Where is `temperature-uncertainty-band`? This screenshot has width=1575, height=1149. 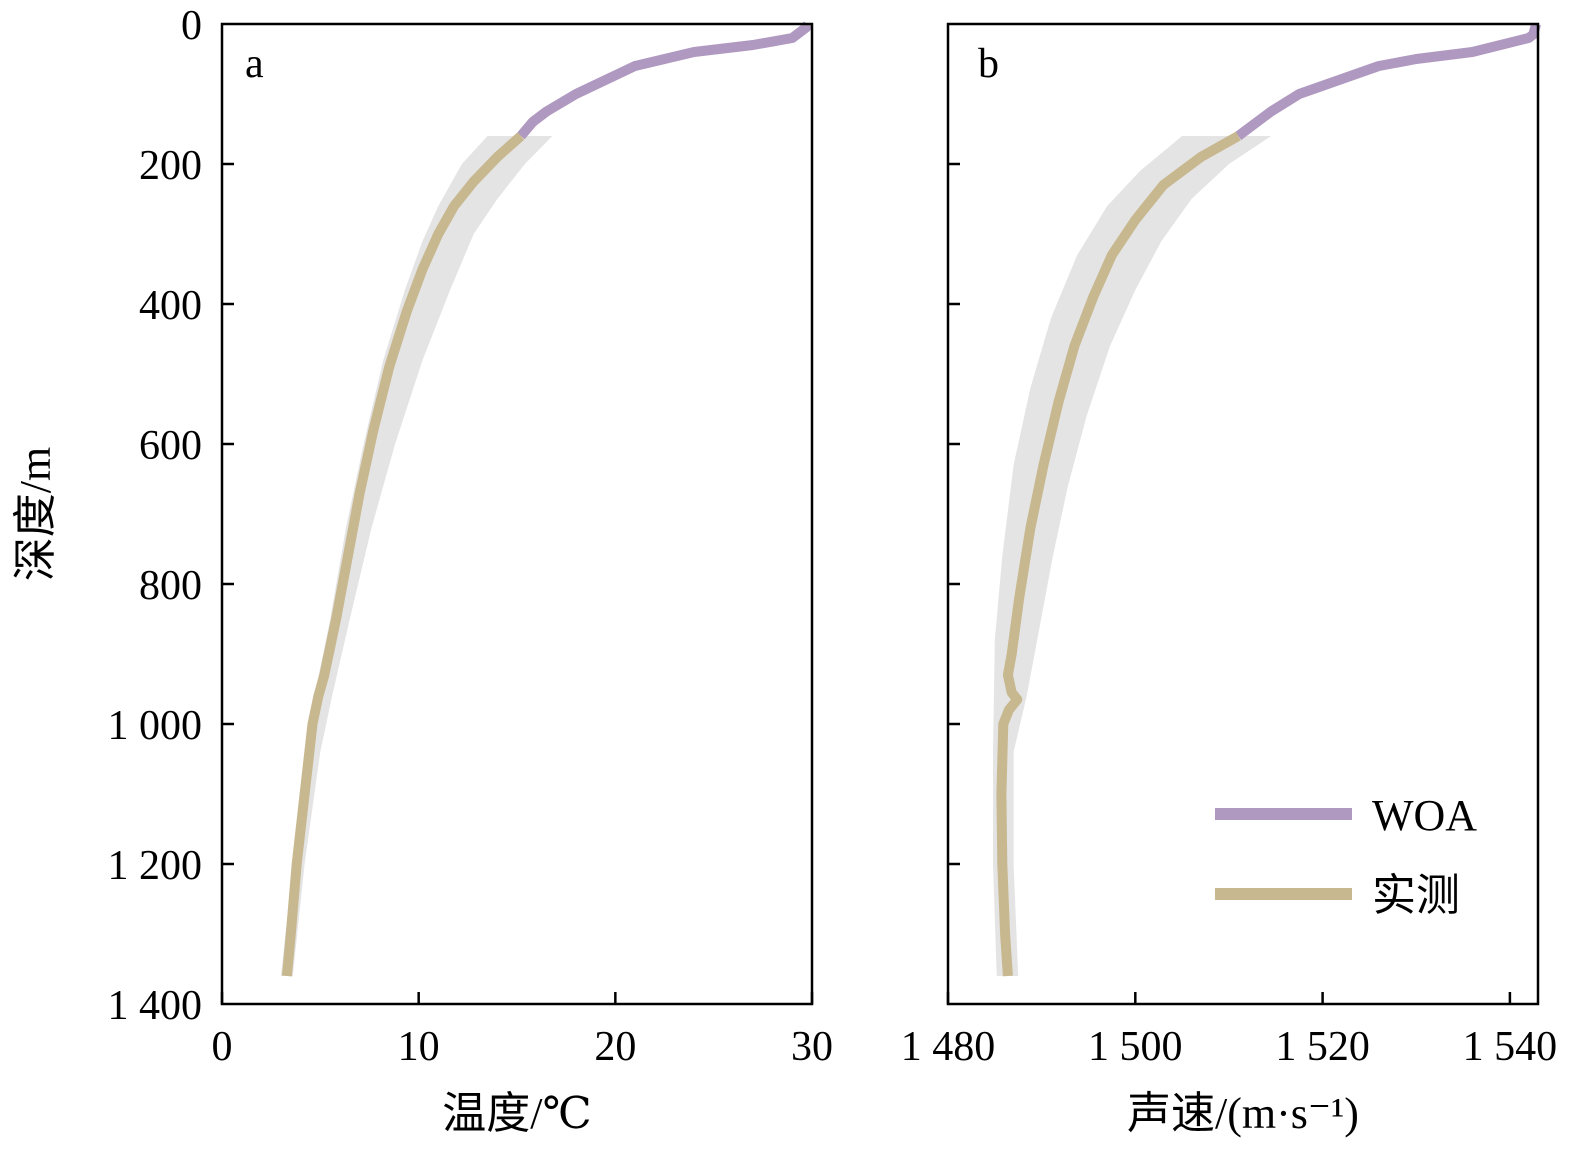
temperature-uncertainty-band is located at coordinates (417, 556).